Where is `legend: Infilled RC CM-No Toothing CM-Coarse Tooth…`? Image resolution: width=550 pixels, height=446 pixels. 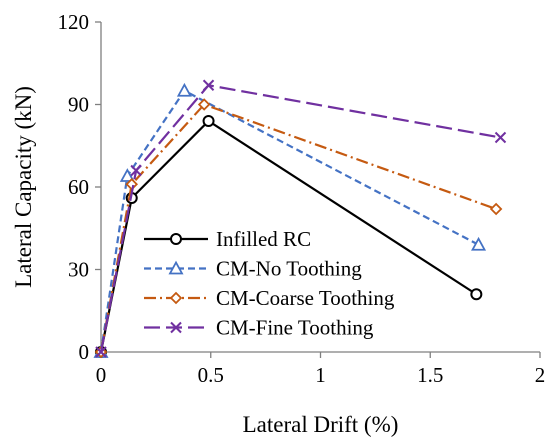 legend: Infilled RC CM-No Toothing CM-Coarse Tooth… is located at coordinates (269, 283).